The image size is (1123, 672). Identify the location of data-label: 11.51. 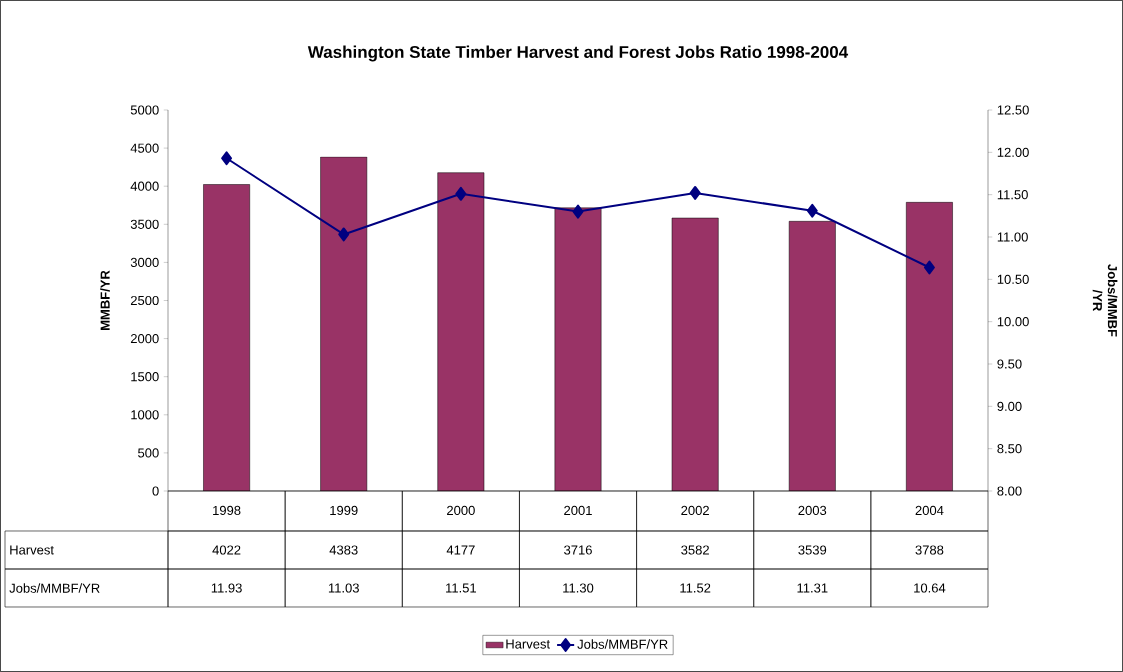
(461, 588).